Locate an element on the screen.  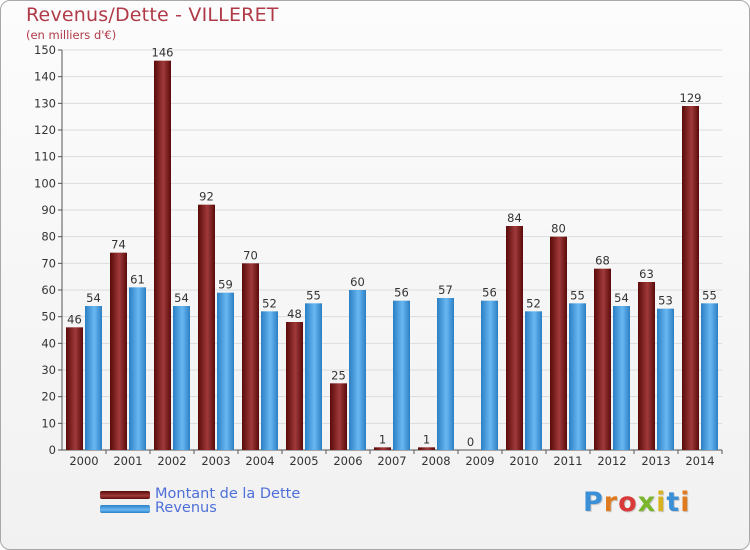
data-label: 57 is located at coordinates (445, 290).